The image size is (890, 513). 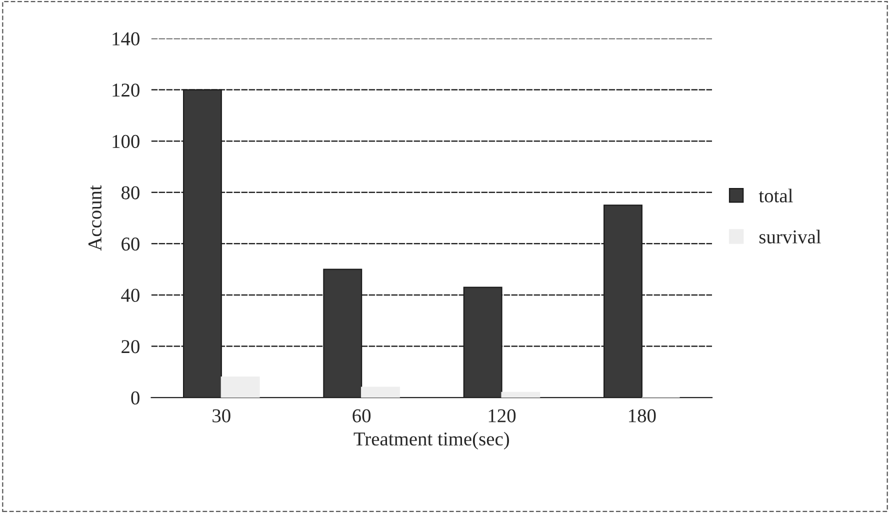 I want to click on y-tick-label: 100, so click(x=126, y=141).